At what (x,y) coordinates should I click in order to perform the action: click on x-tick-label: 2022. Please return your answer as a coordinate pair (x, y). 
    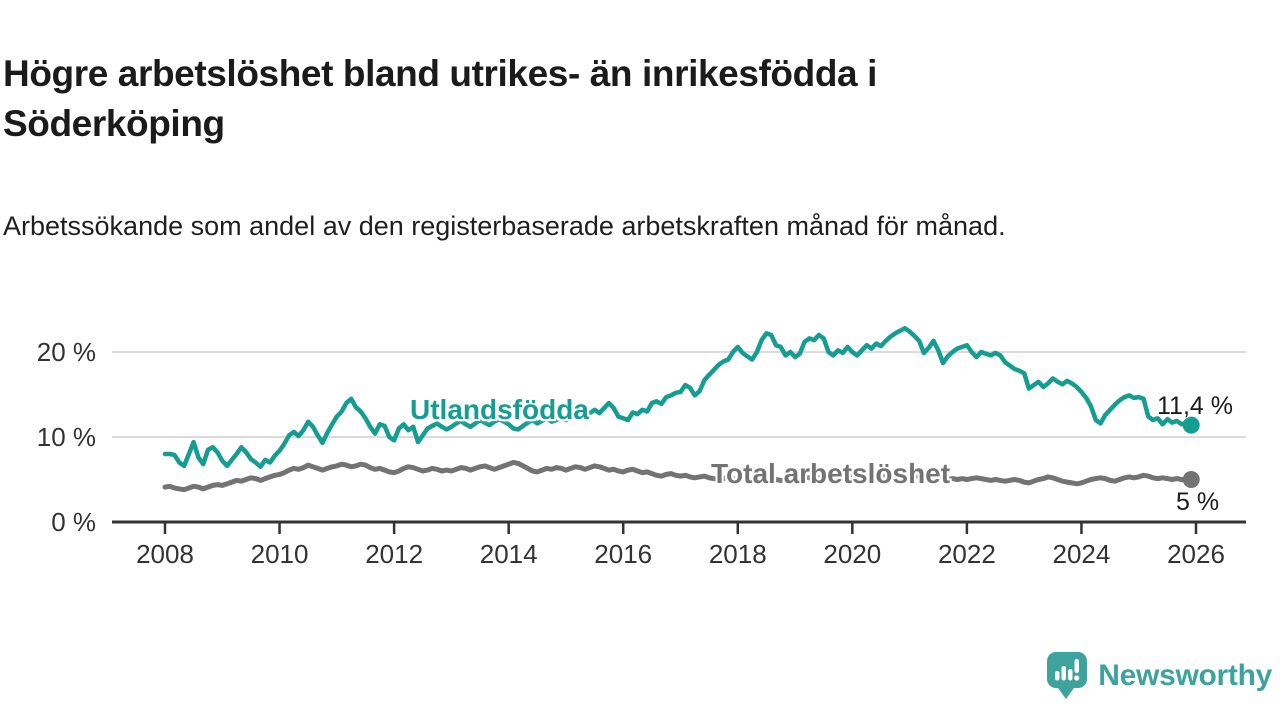
    Looking at the image, I should click on (967, 554).